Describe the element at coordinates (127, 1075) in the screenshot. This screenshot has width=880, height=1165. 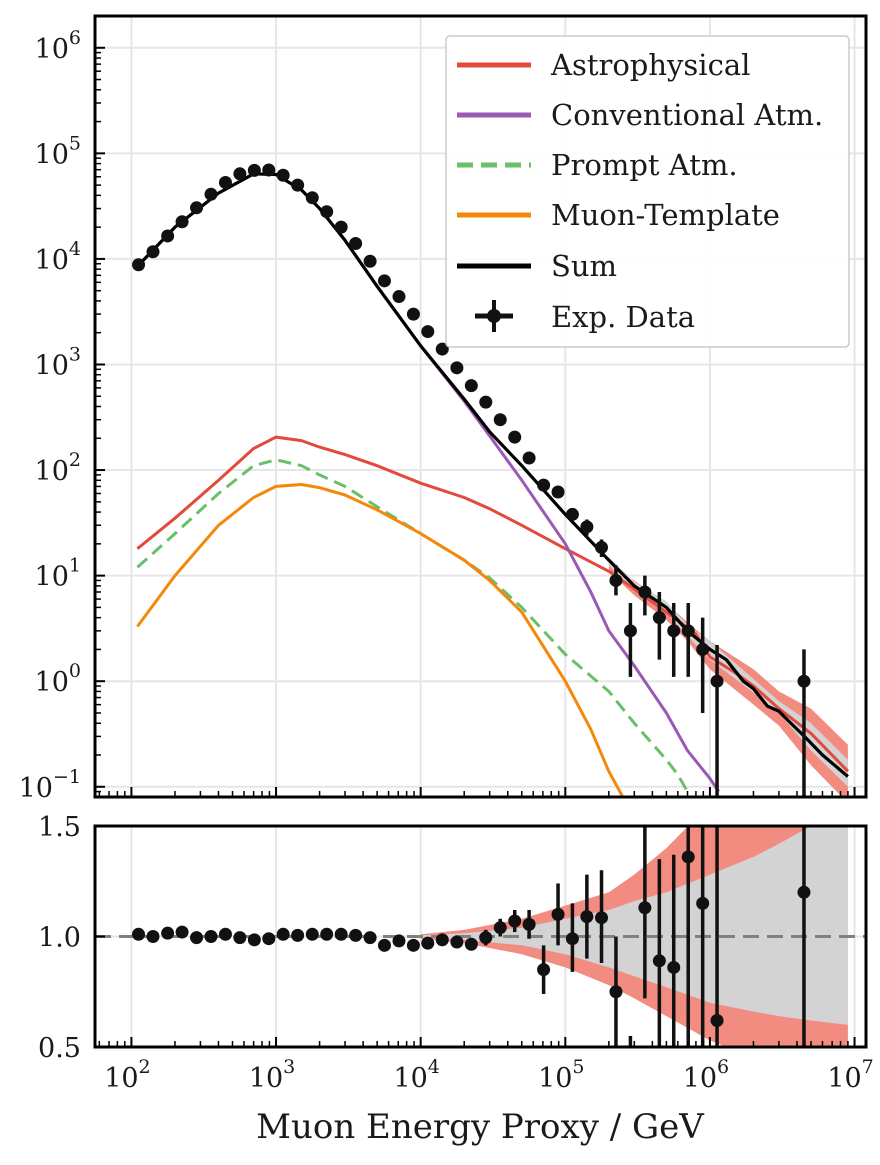
I see `x-tick-label: 10²` at that location.